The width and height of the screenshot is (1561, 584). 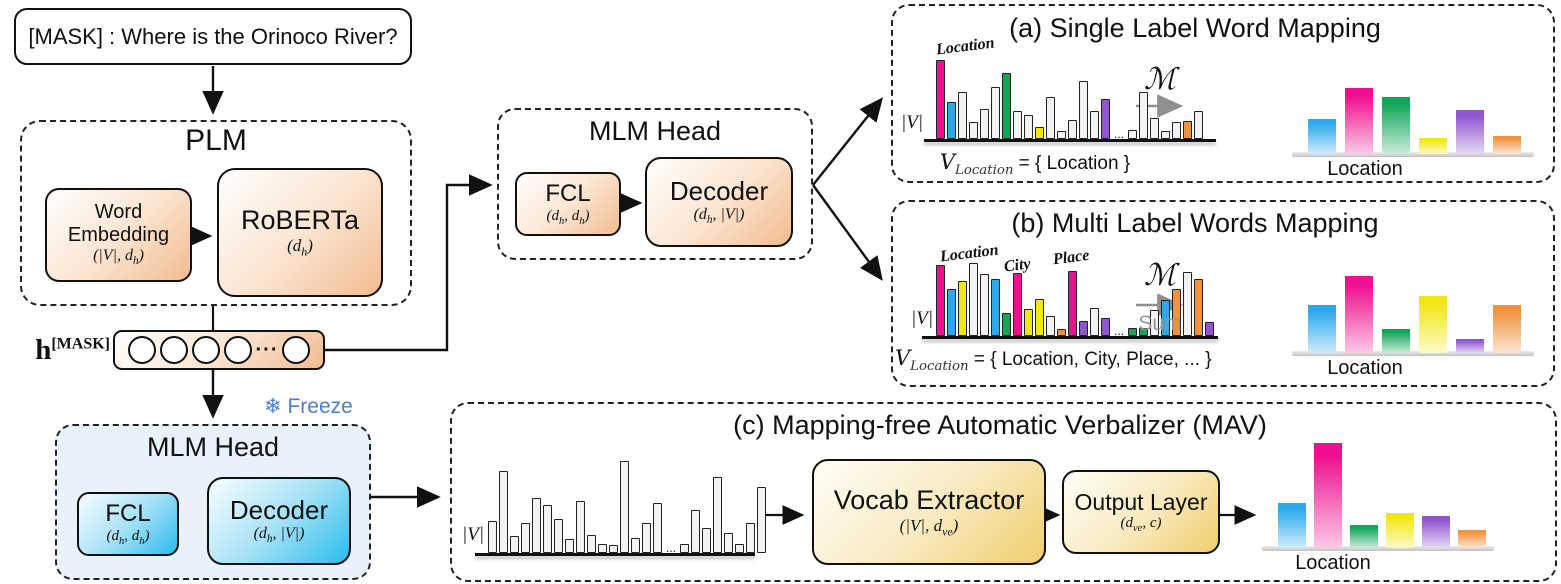 What do you see at coordinates (279, 521) in the screenshot?
I see `decoder-bottom-box: Decoder (dh, |V|)` at bounding box center [279, 521].